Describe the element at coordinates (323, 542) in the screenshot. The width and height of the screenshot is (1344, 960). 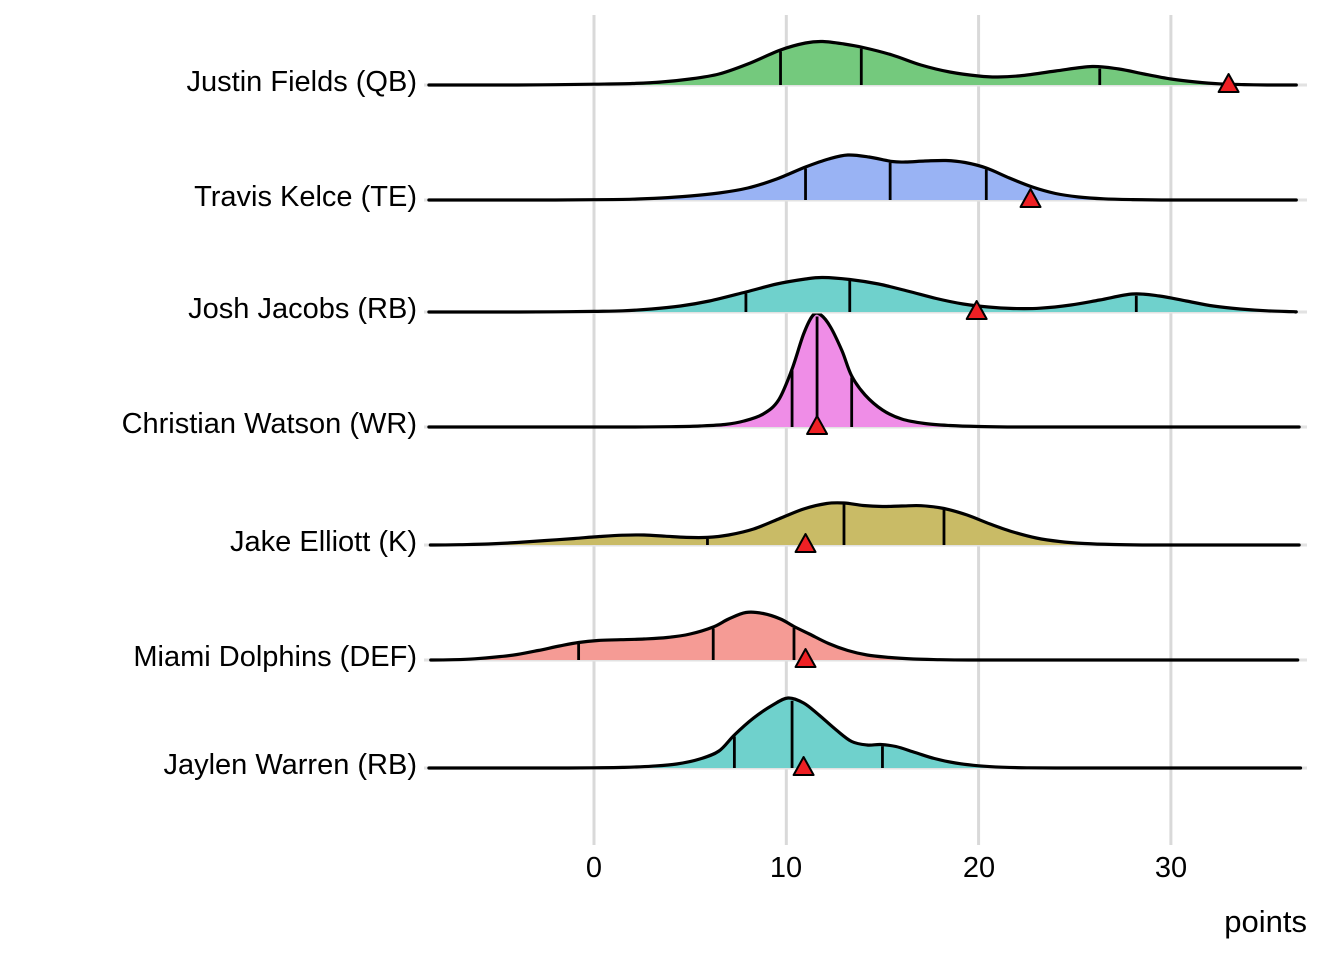
I see `player-label: Jake Elliott (K)` at that location.